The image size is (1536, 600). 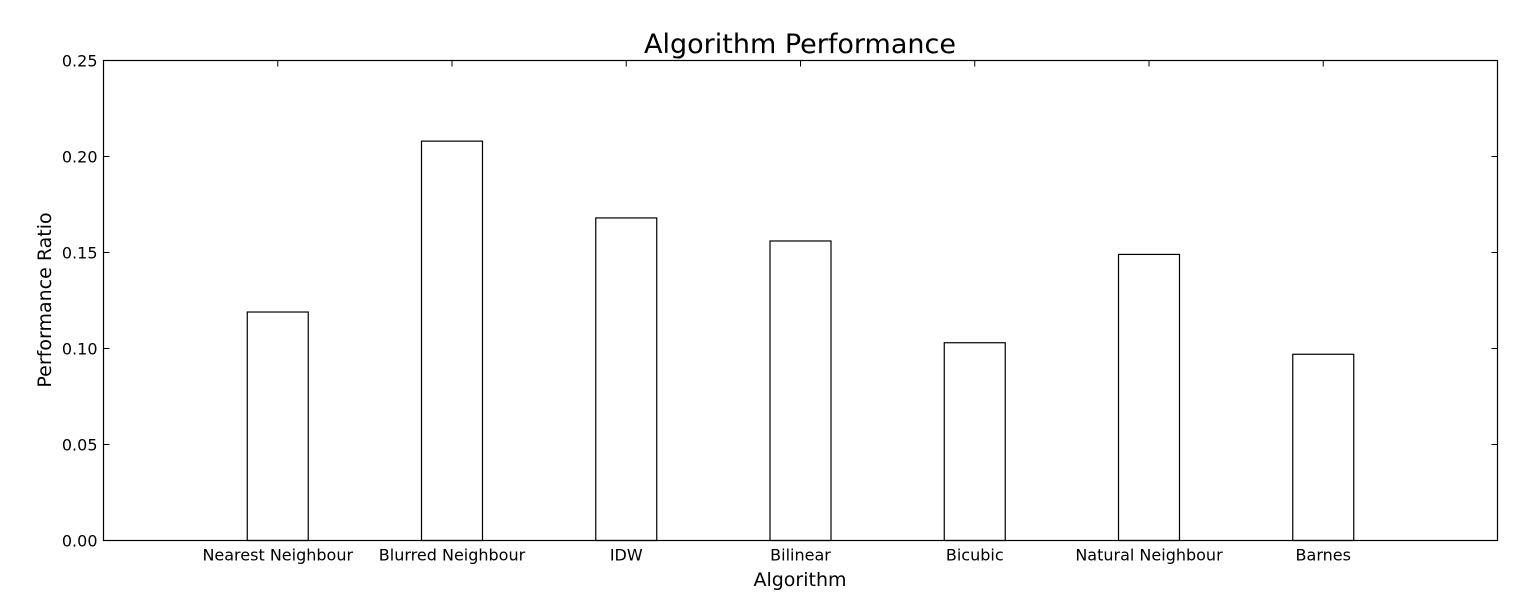 I want to click on x-tick-label: Blurred Neighbour, so click(x=452, y=555).